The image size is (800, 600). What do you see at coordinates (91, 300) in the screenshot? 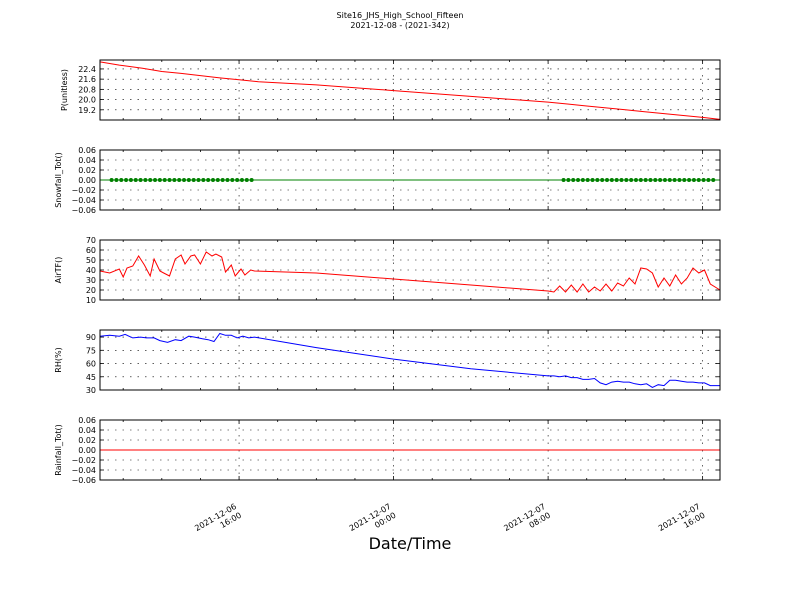
I see `y-tick-label: 10` at bounding box center [91, 300].